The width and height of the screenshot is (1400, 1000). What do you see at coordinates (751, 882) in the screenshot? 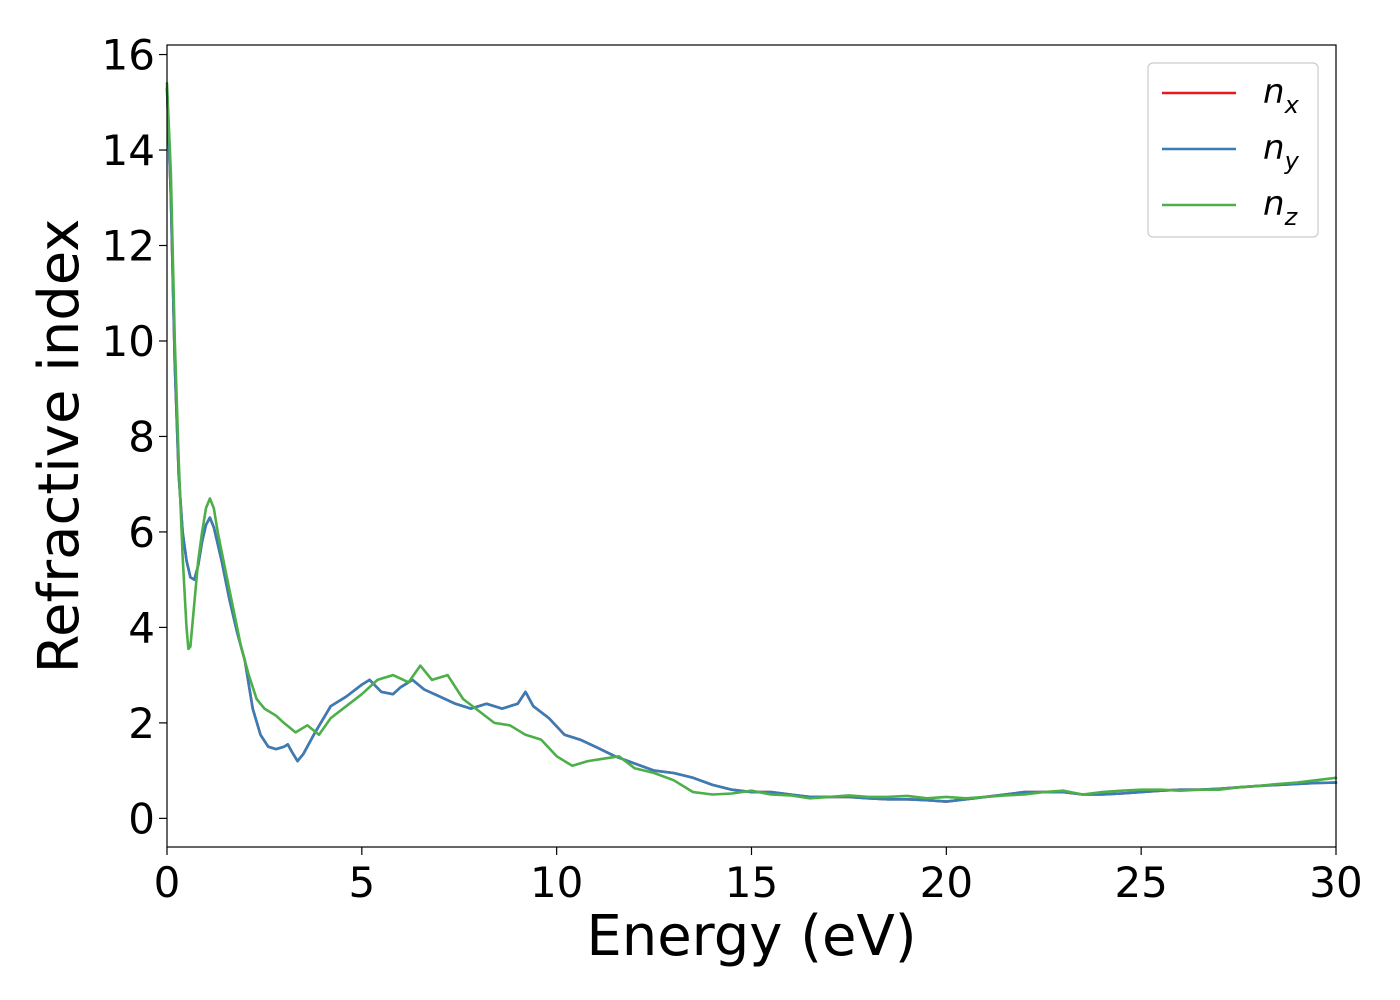
I see `x-tick-label: 15` at bounding box center [751, 882].